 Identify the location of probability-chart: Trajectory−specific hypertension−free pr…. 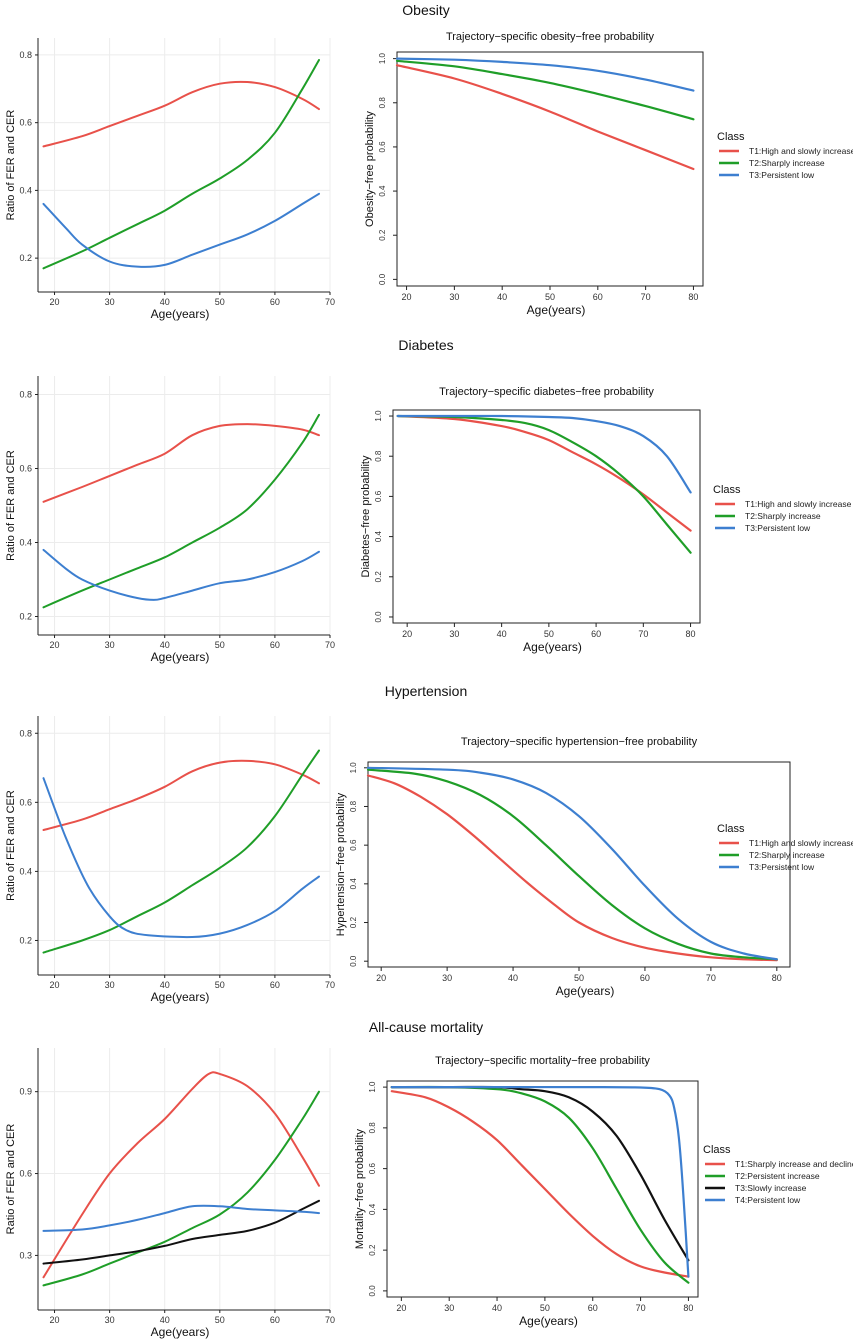
(594, 867).